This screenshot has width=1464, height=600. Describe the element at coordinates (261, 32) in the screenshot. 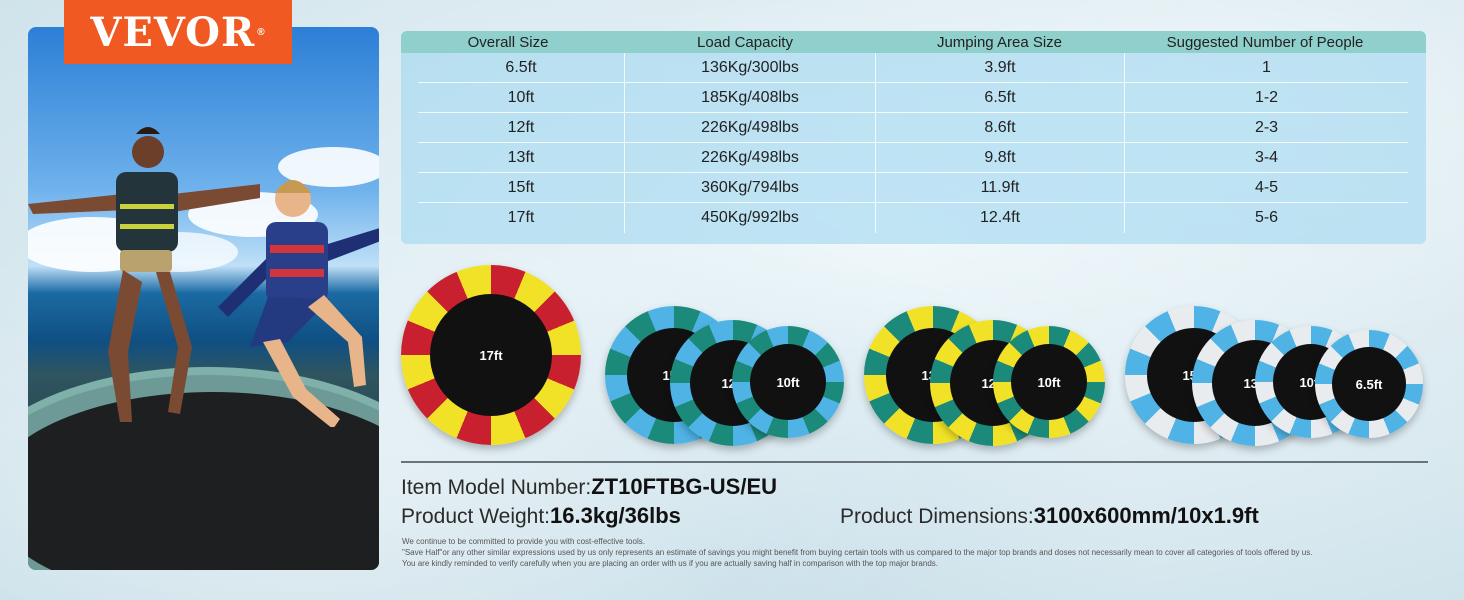

I see `registered-mark: ®` at that location.